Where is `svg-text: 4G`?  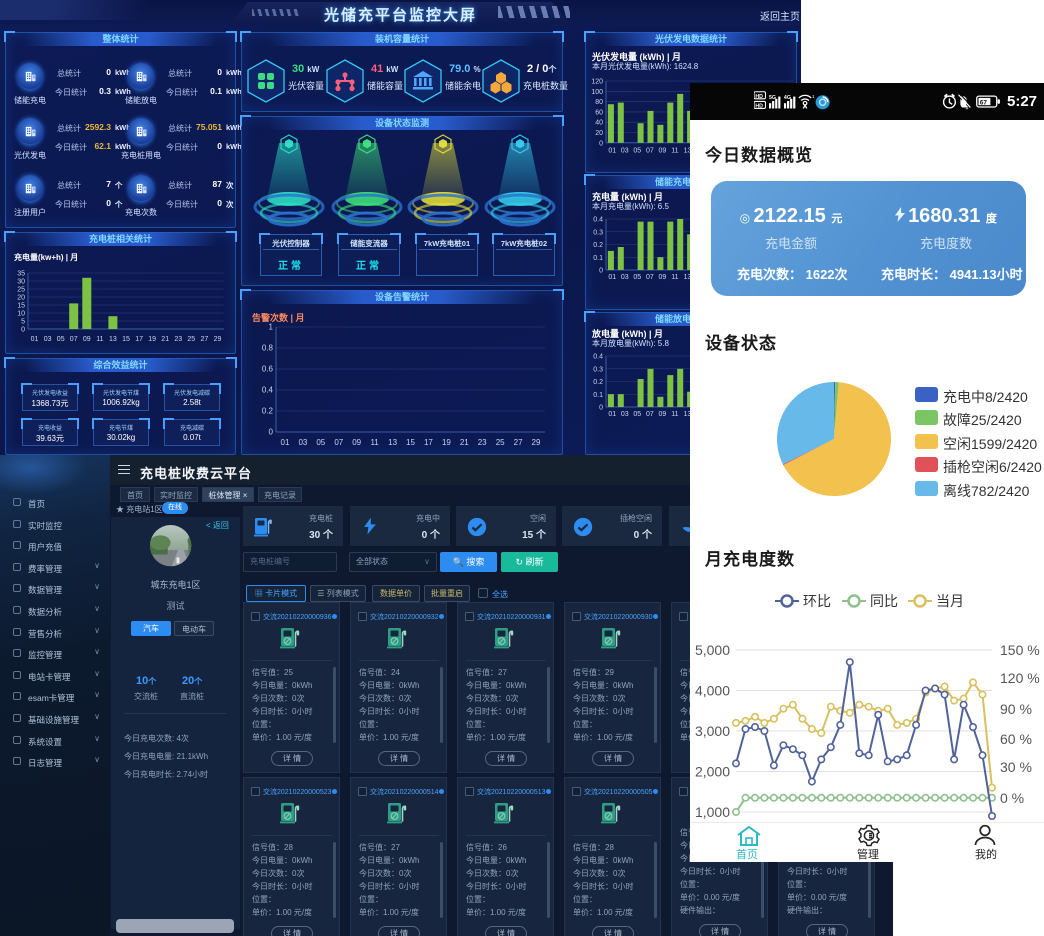
svg-text: 4G is located at coordinates (787, 98).